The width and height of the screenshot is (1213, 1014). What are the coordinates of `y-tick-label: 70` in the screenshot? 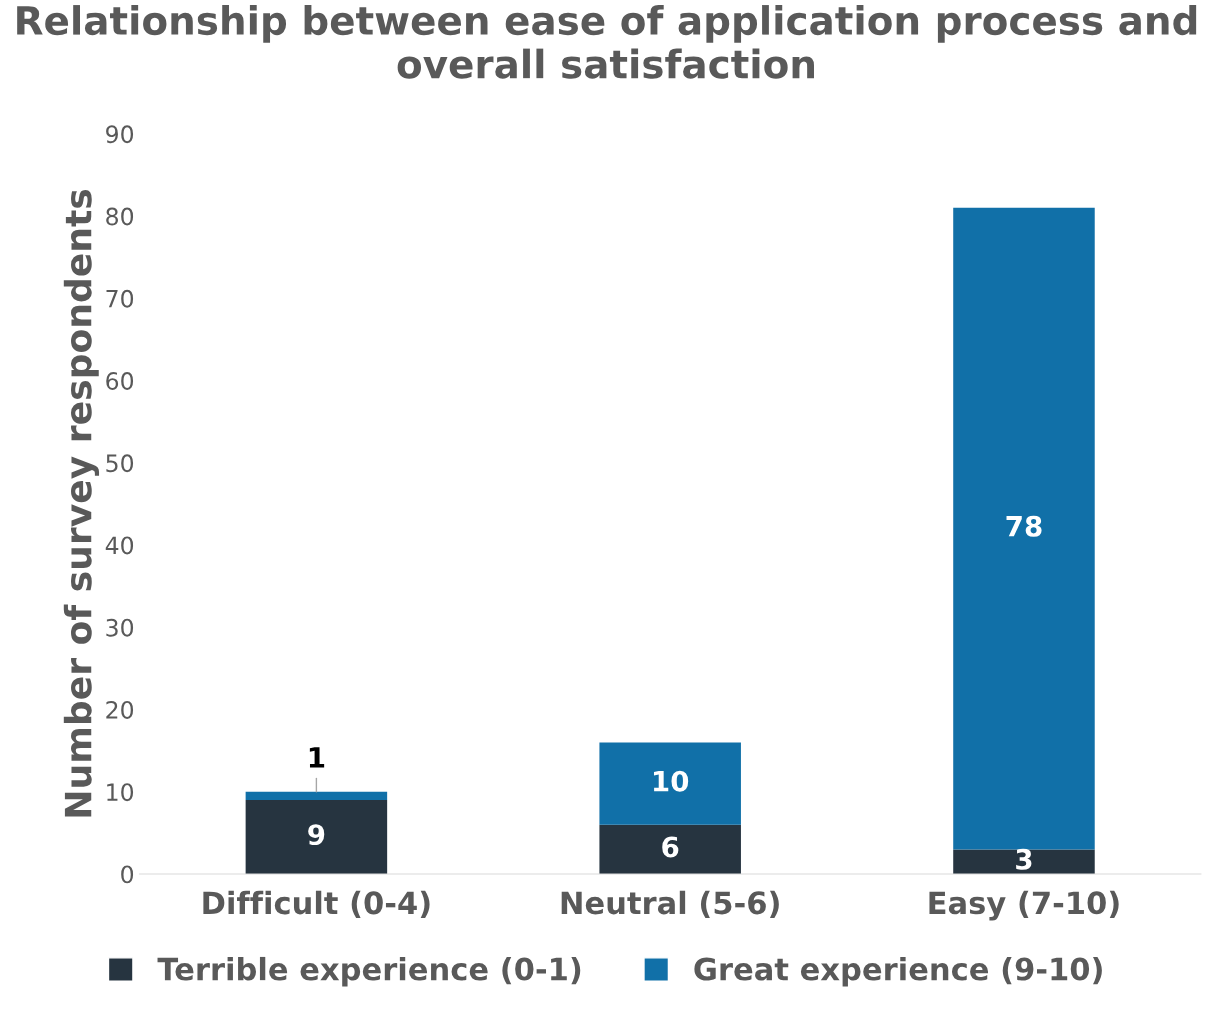 It's located at (120, 298).